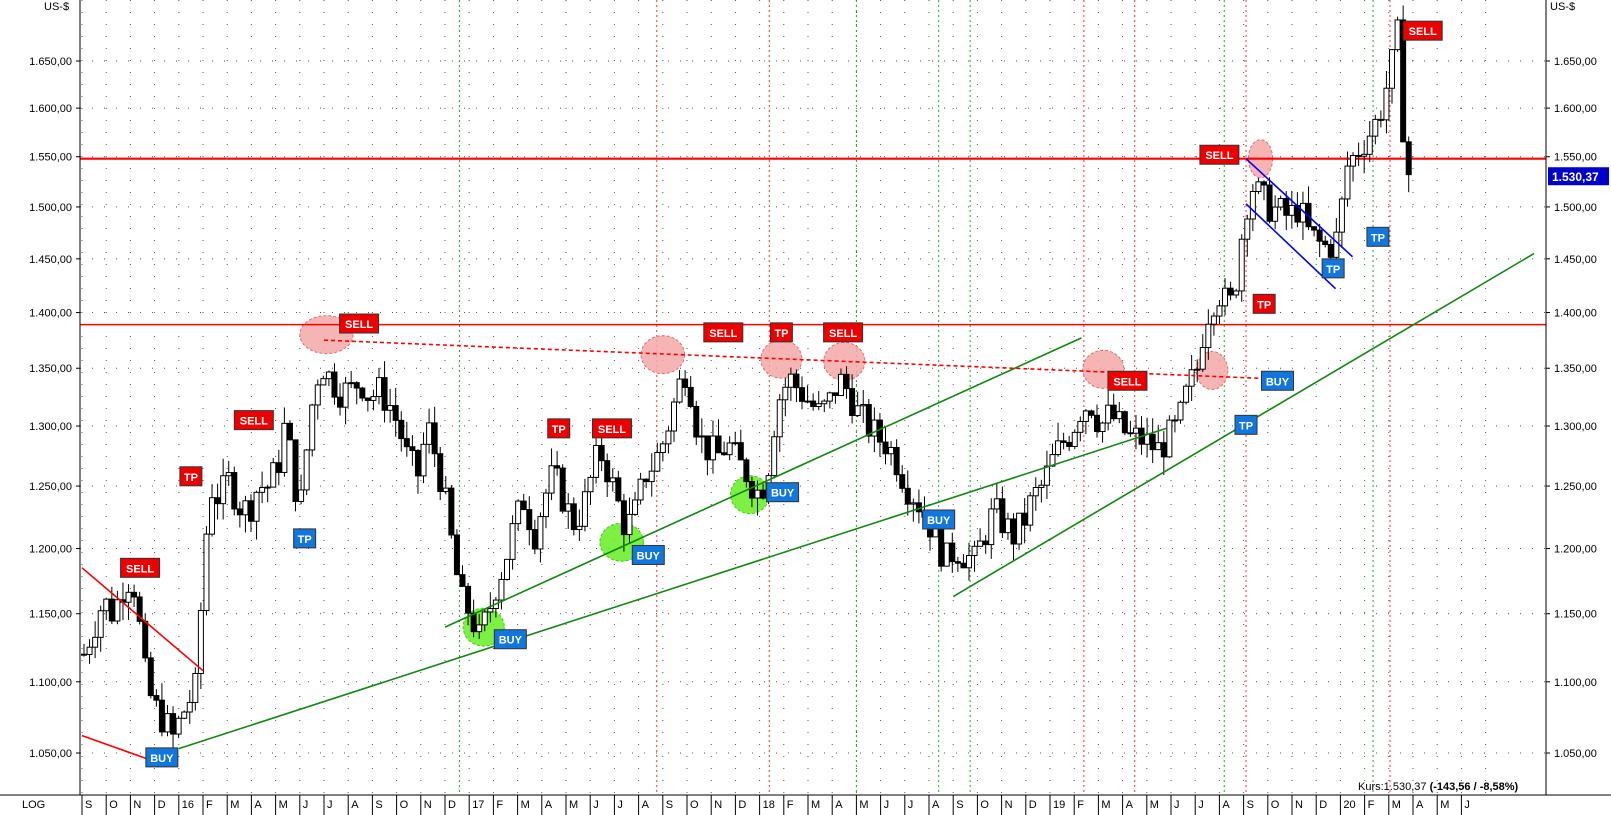  I want to click on x-tick-label-18: M, so click(525, 805).